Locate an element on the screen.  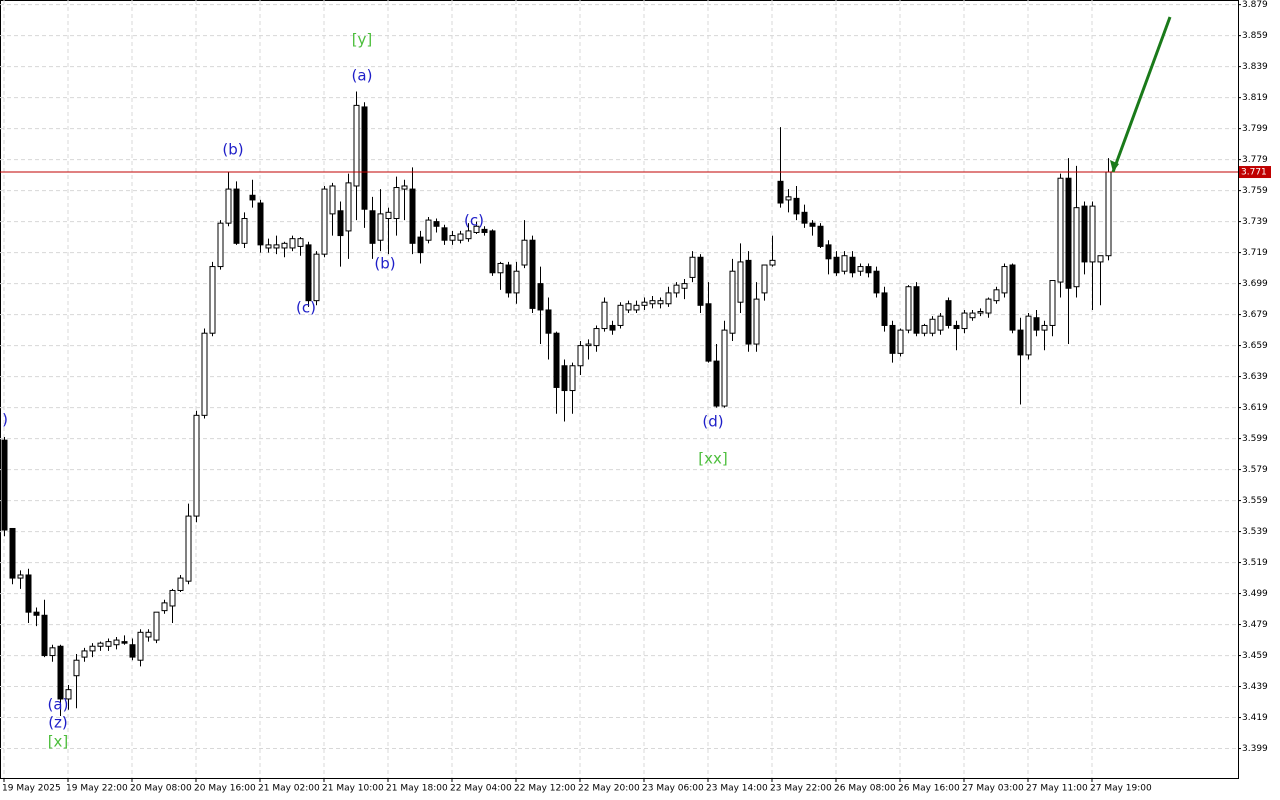
x-tick-label: 21 May 10:00 is located at coordinates (353, 789).